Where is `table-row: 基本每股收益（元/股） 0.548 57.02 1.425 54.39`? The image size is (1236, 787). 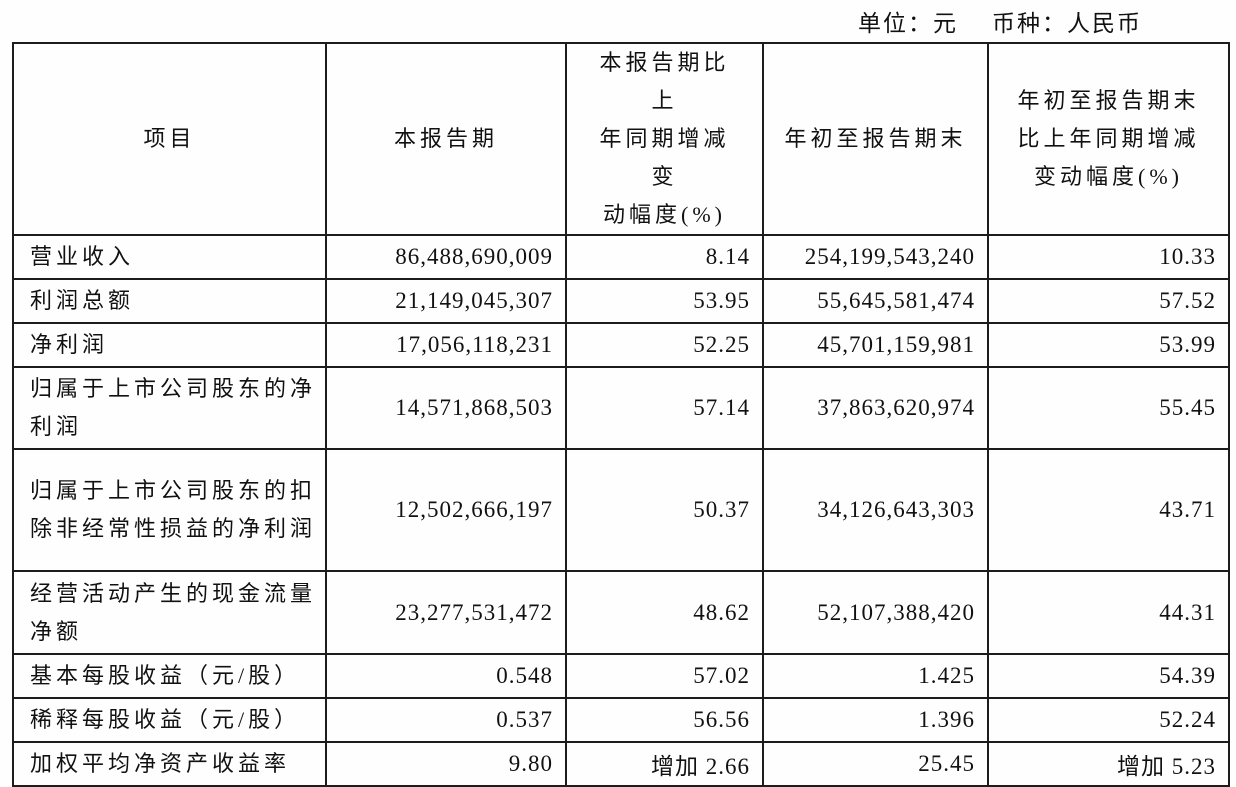 table-row: 基本每股收益（元/股） 0.548 57.02 1.425 54.39 is located at coordinates (621, 676).